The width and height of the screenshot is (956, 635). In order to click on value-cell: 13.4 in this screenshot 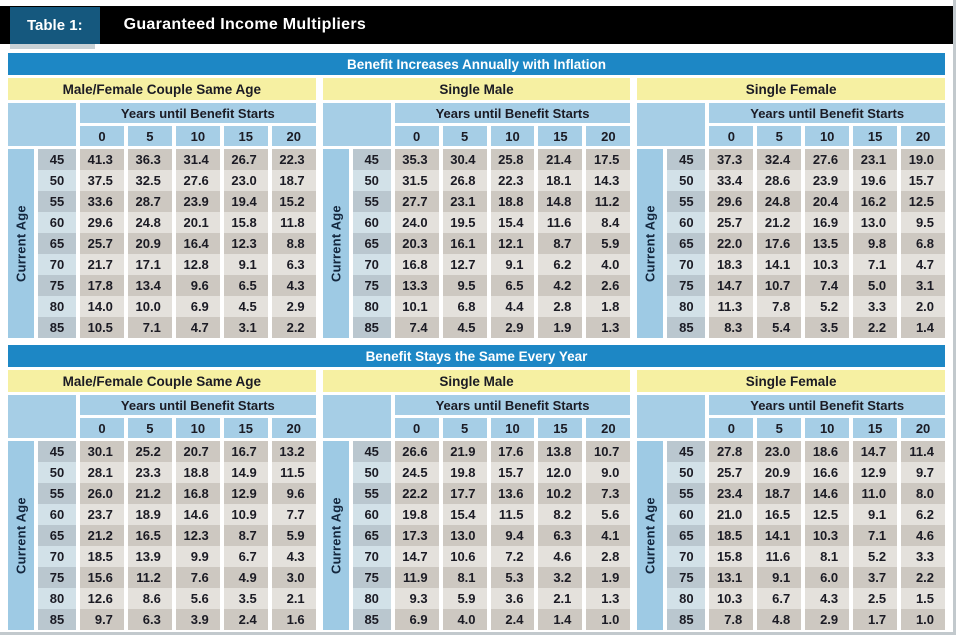, I will do `click(149, 285)`.